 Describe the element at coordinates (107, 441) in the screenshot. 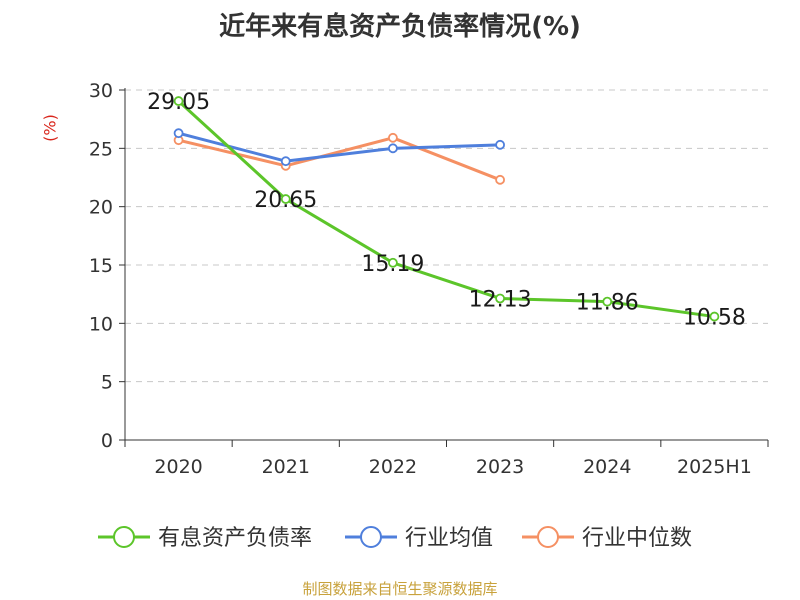

I see `y-tick-label: 0` at that location.